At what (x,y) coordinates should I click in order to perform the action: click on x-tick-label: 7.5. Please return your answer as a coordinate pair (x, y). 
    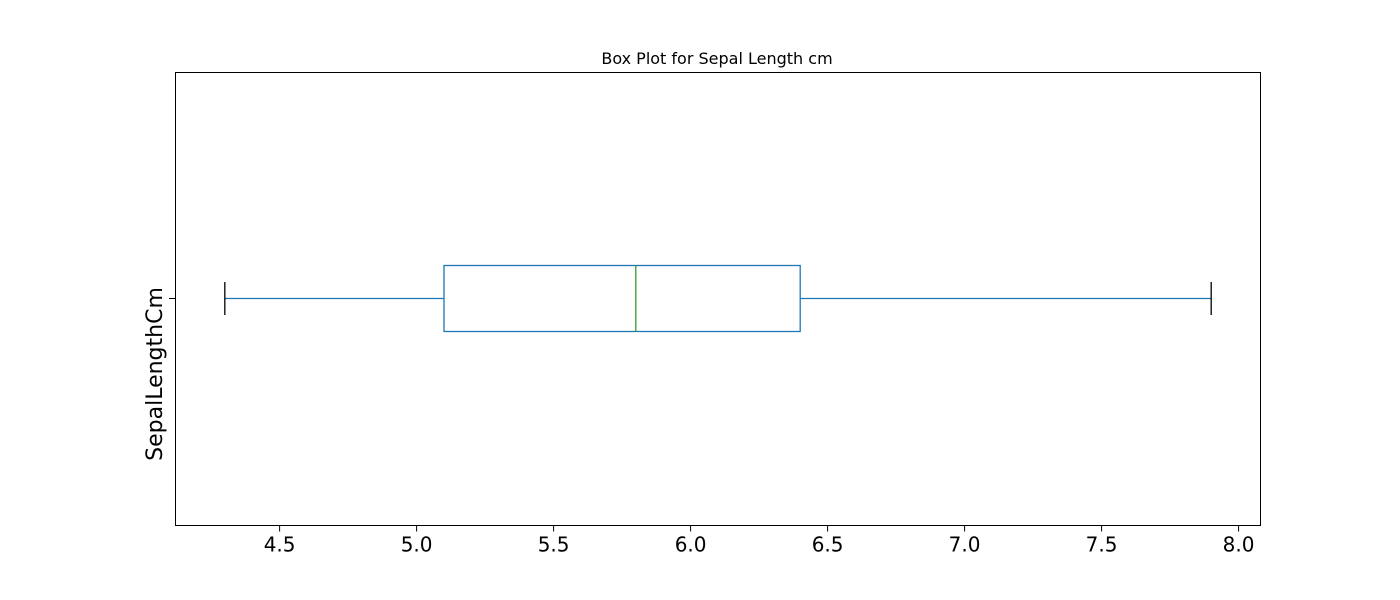
    Looking at the image, I should click on (1102, 545).